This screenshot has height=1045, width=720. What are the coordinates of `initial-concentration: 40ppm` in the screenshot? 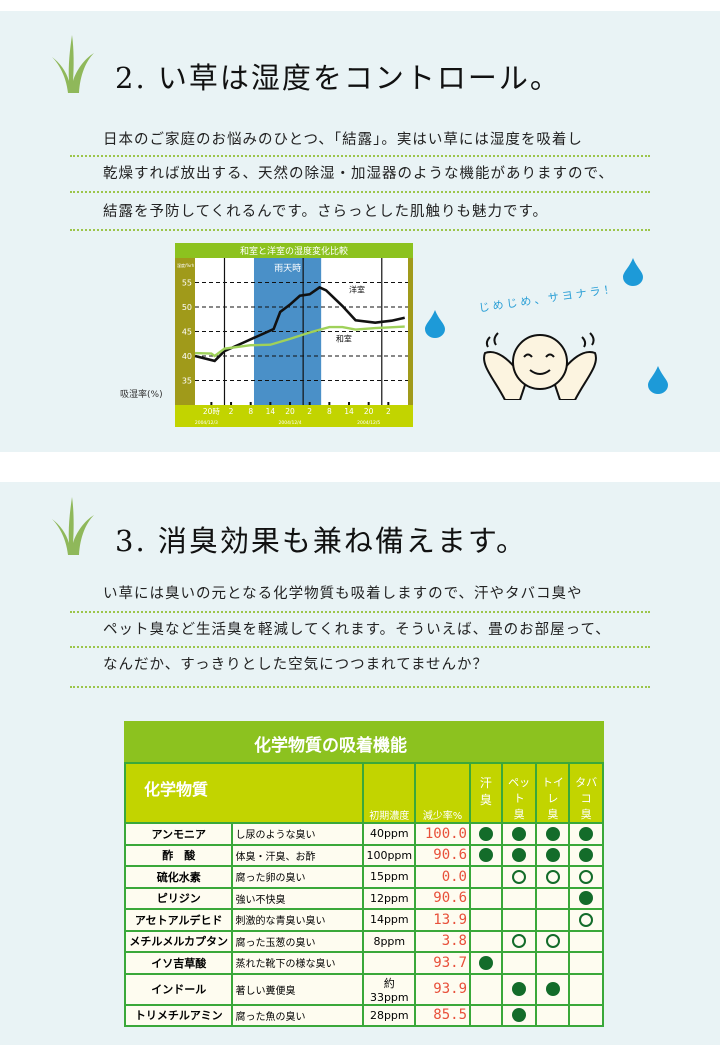 It's located at (389, 834).